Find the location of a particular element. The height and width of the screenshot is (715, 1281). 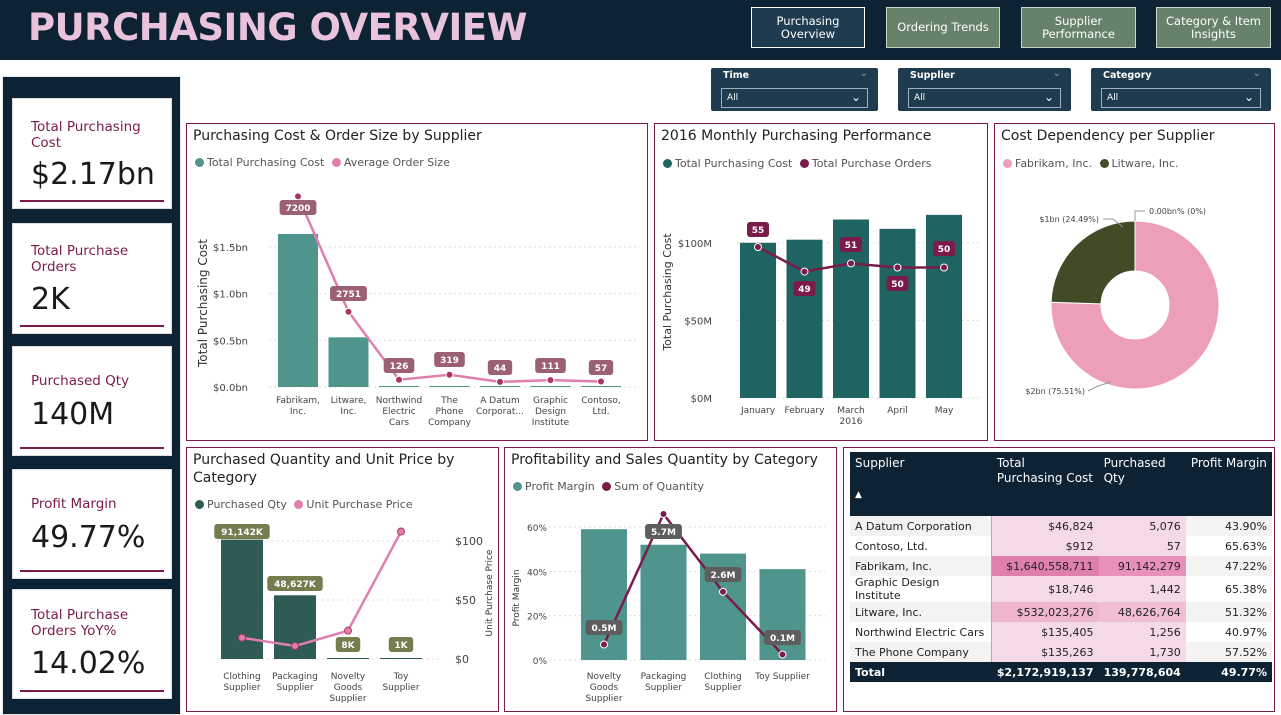

x-tick-label: 2016 is located at coordinates (851, 422).